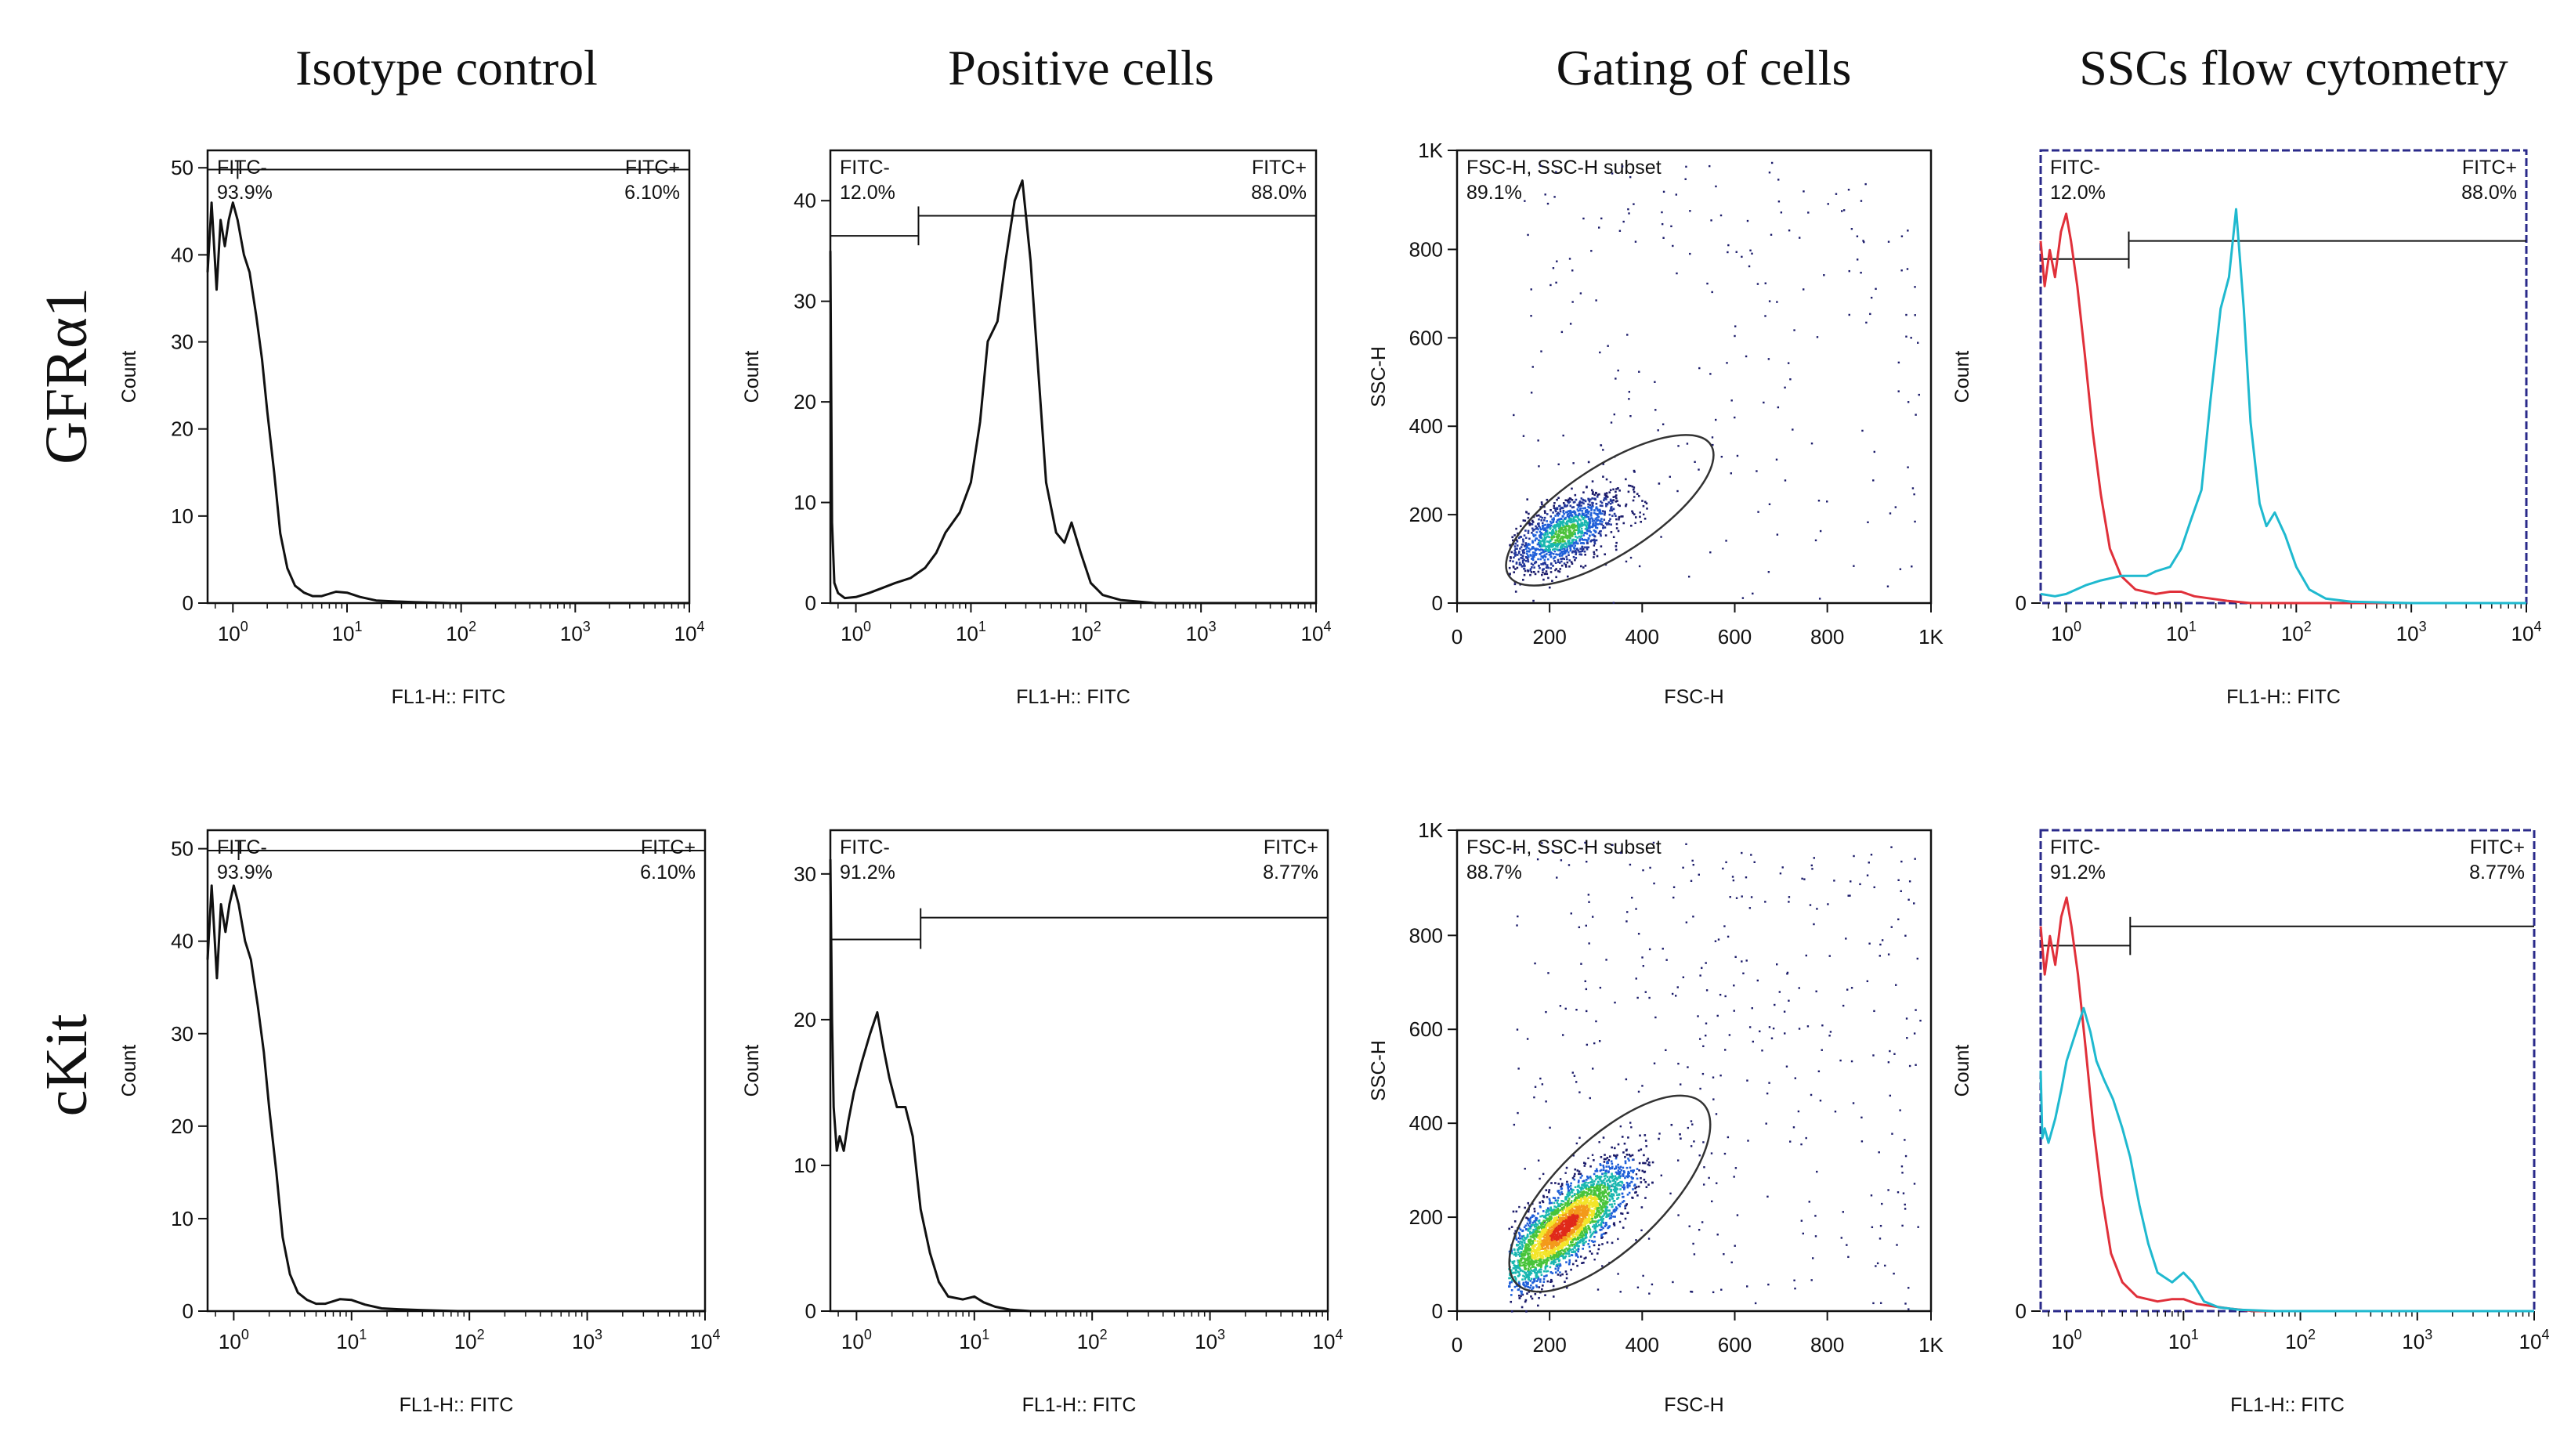 This screenshot has width=2571, height=1456. What do you see at coordinates (1549, 637) in the screenshot?
I see `x-tick-label: 200` at bounding box center [1549, 637].